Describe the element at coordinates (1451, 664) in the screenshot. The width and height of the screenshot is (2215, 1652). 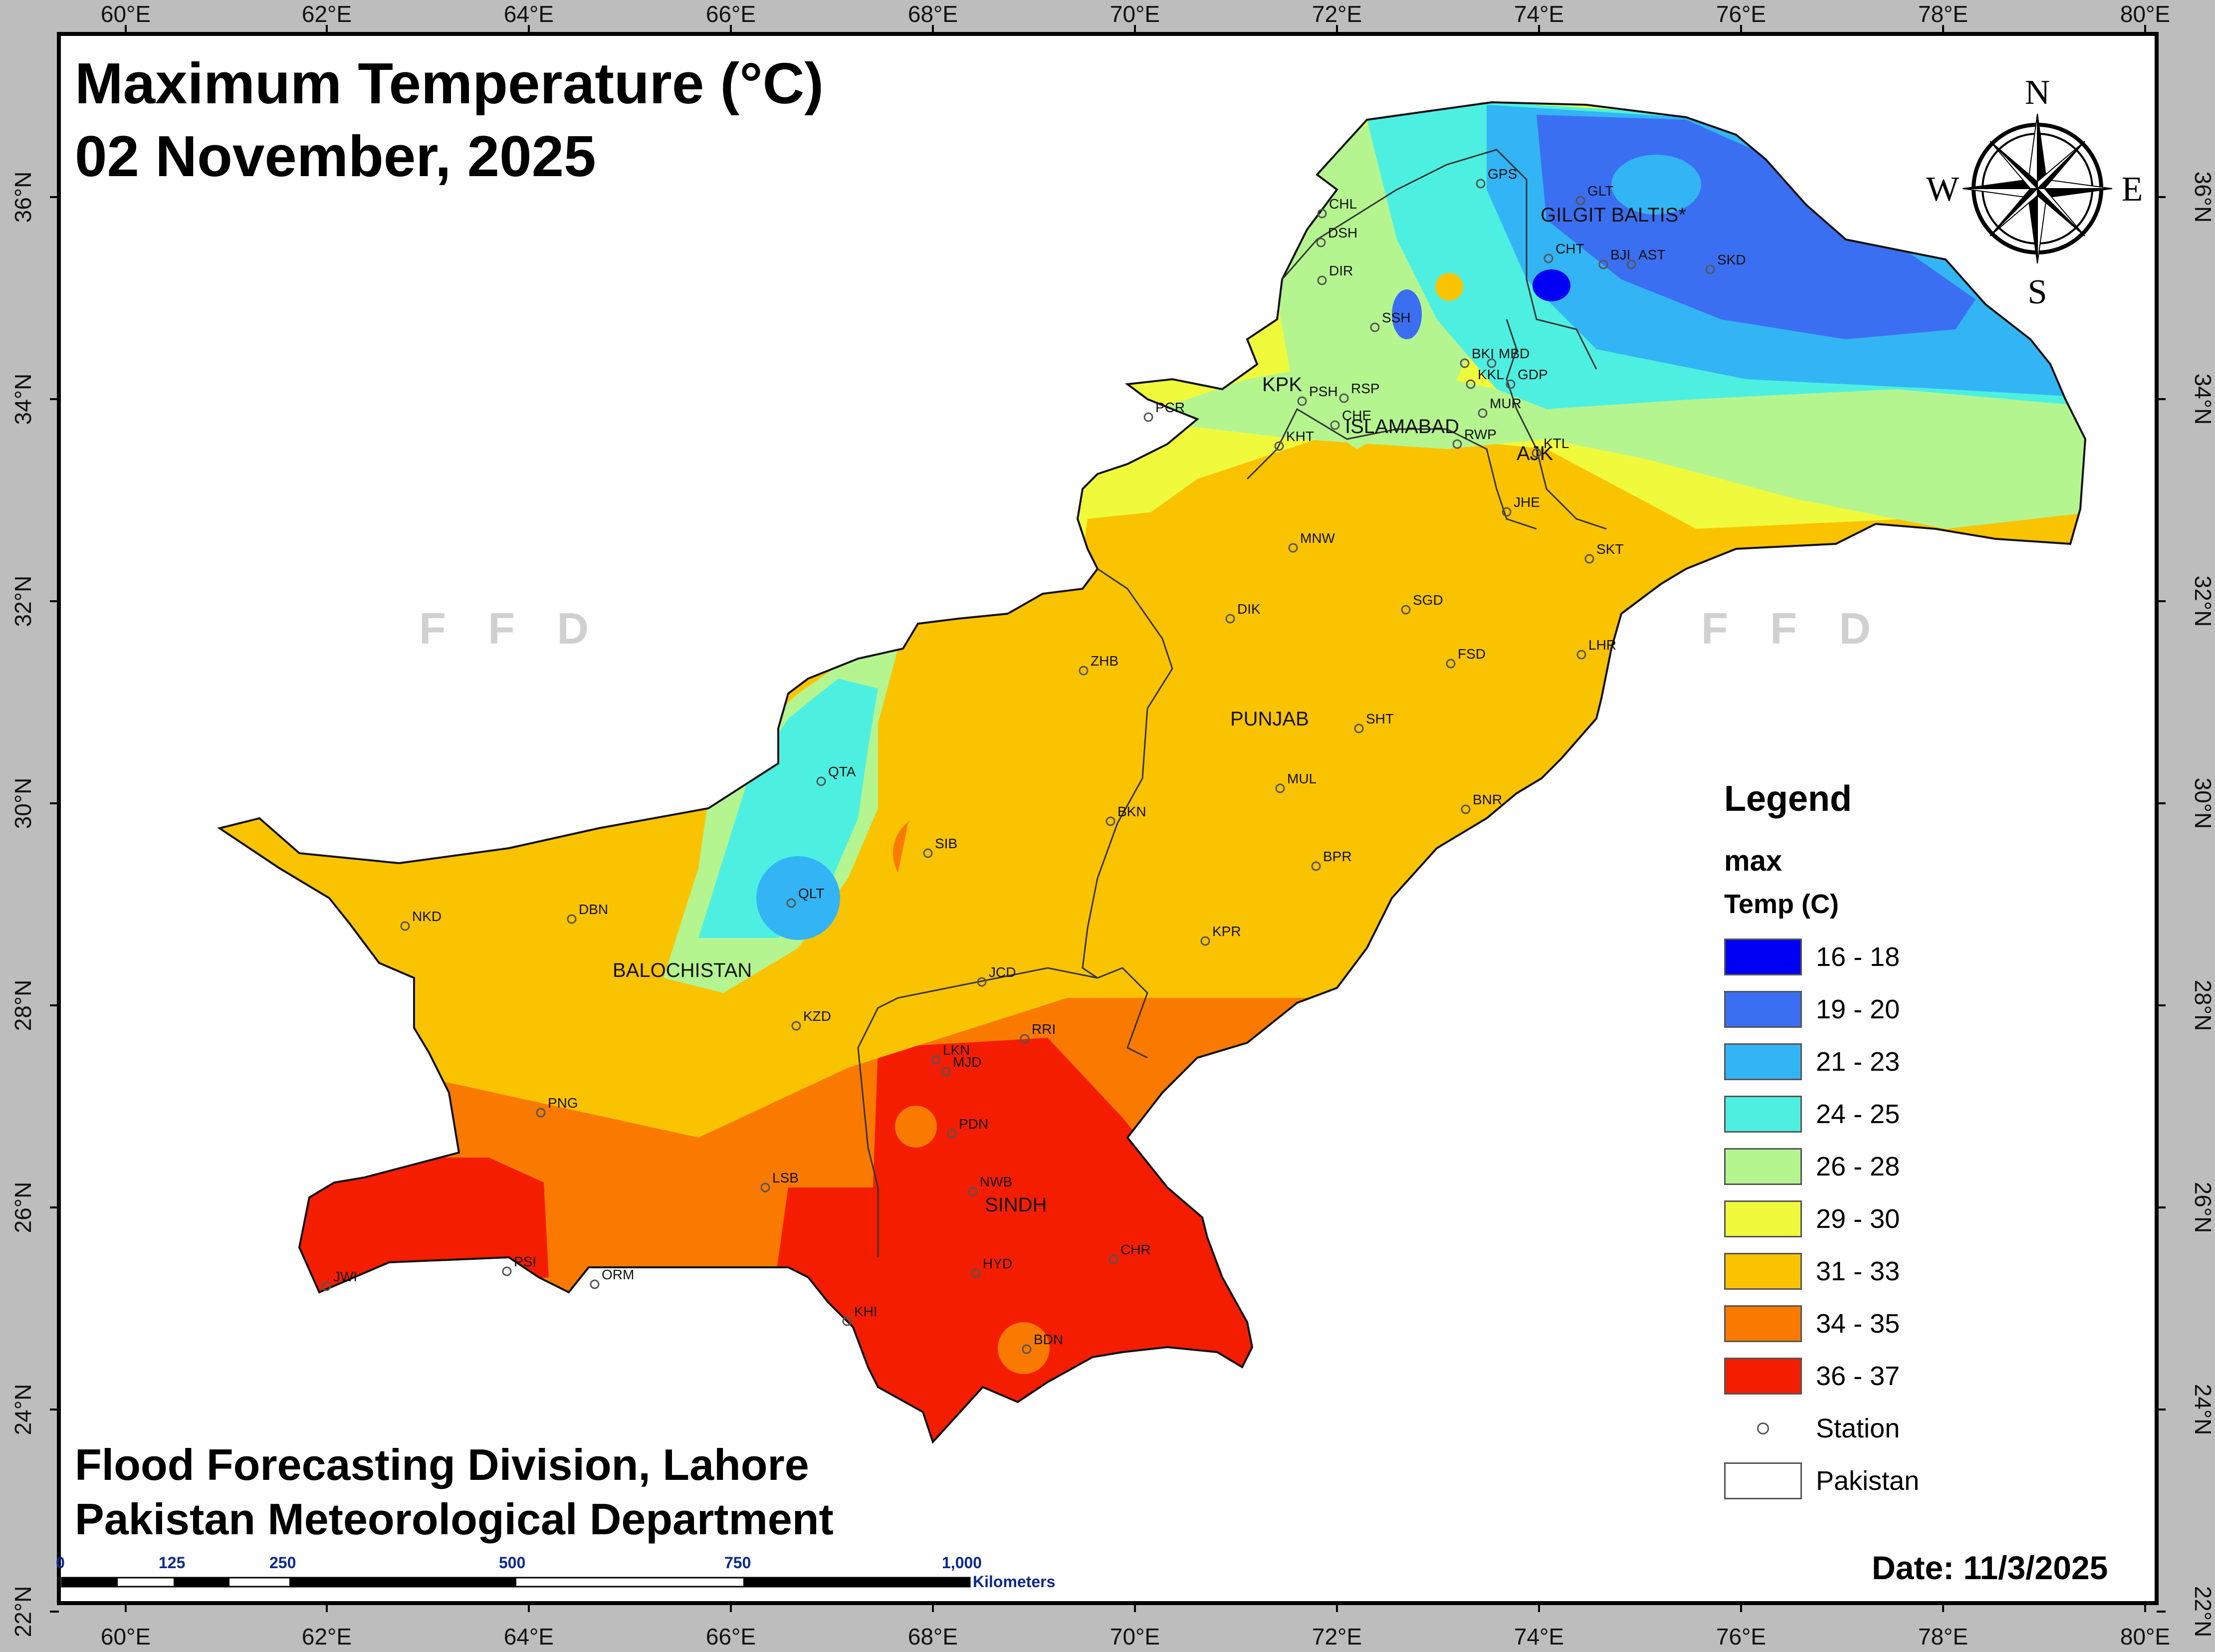
I see `station-marker-fsd` at that location.